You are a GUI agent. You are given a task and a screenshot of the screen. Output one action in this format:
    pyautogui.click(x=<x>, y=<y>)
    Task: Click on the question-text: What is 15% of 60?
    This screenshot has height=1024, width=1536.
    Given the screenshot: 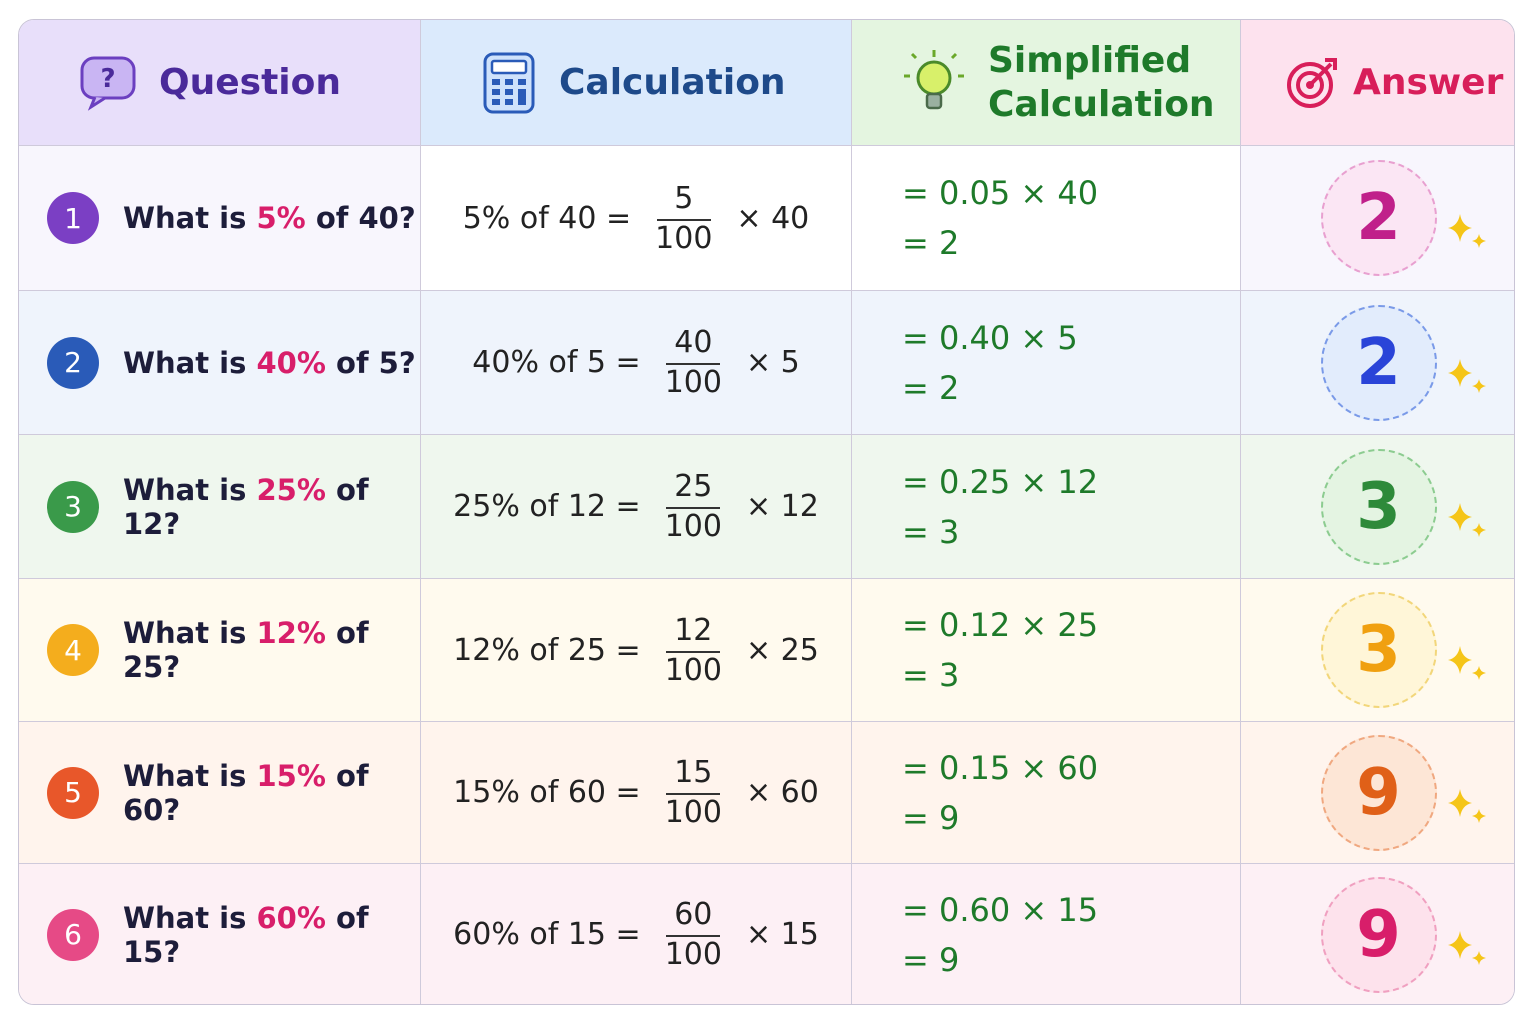 What is the action you would take?
    pyautogui.click(x=271, y=793)
    